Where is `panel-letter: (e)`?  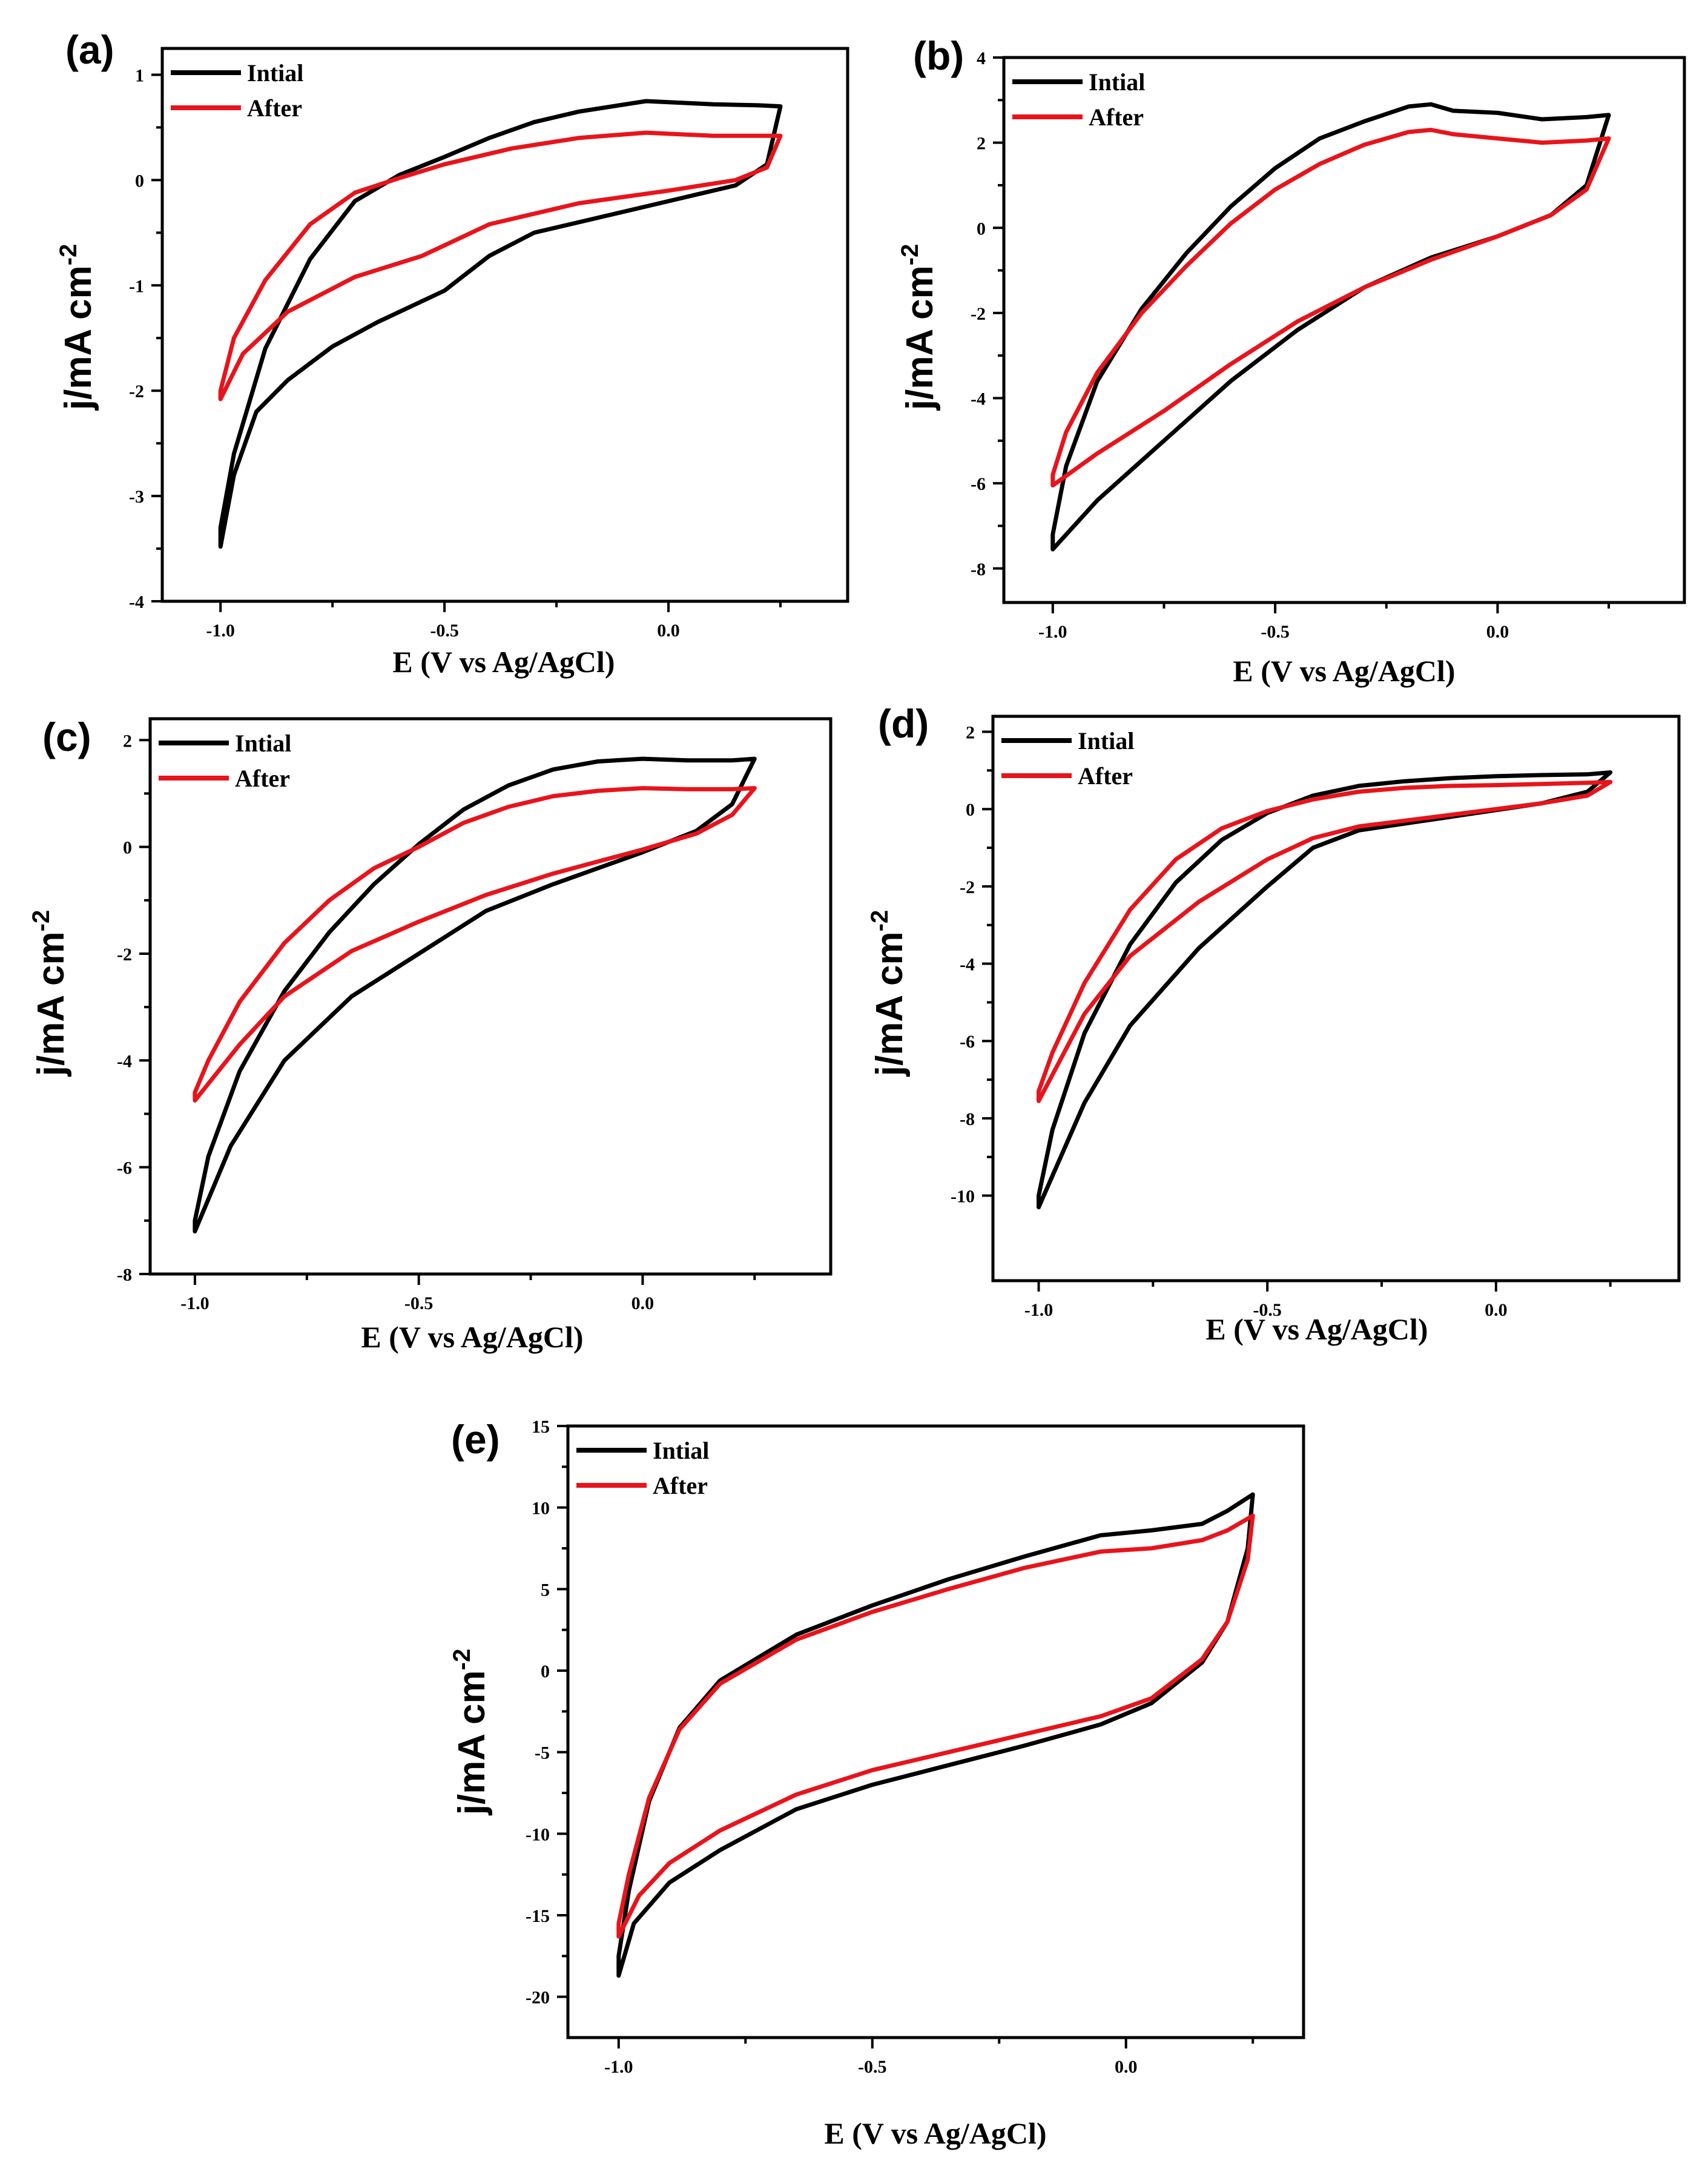 panel-letter: (e) is located at coordinates (475, 1439).